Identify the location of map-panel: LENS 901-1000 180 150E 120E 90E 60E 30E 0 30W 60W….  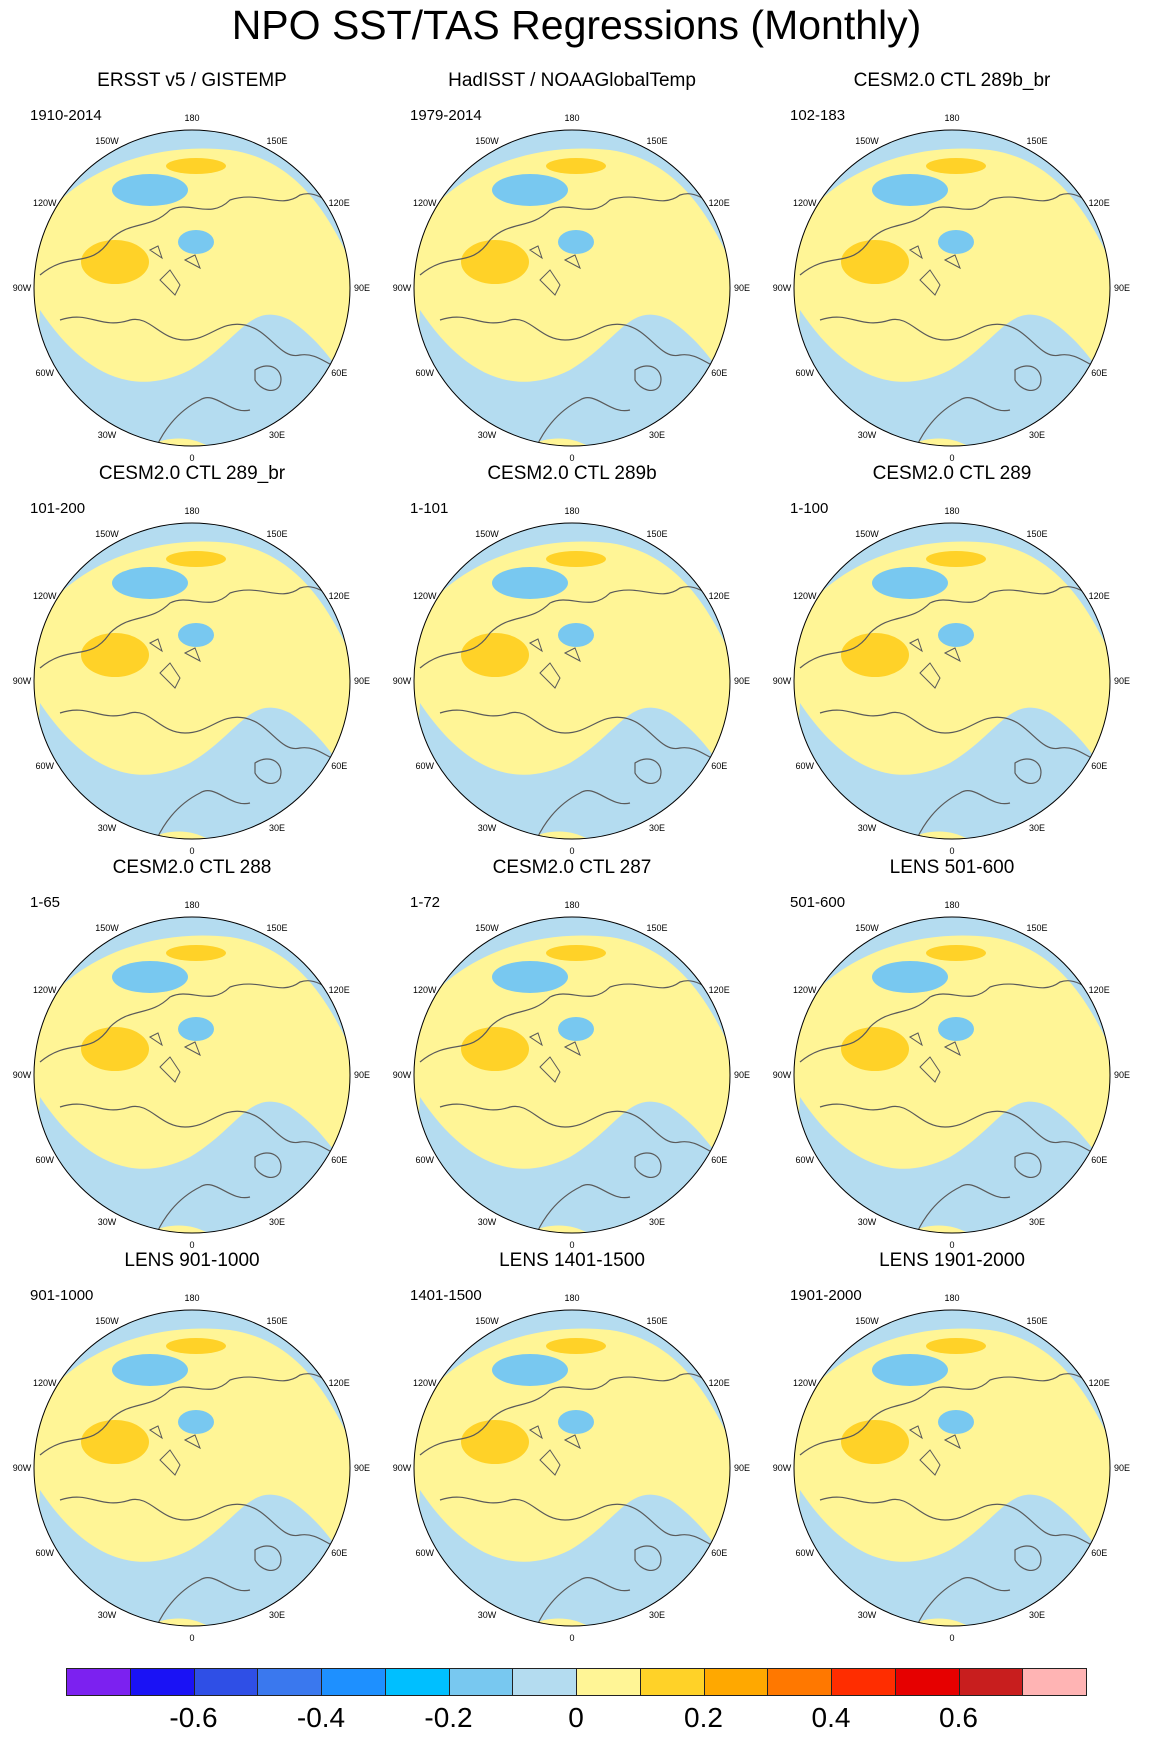
(192, 1447).